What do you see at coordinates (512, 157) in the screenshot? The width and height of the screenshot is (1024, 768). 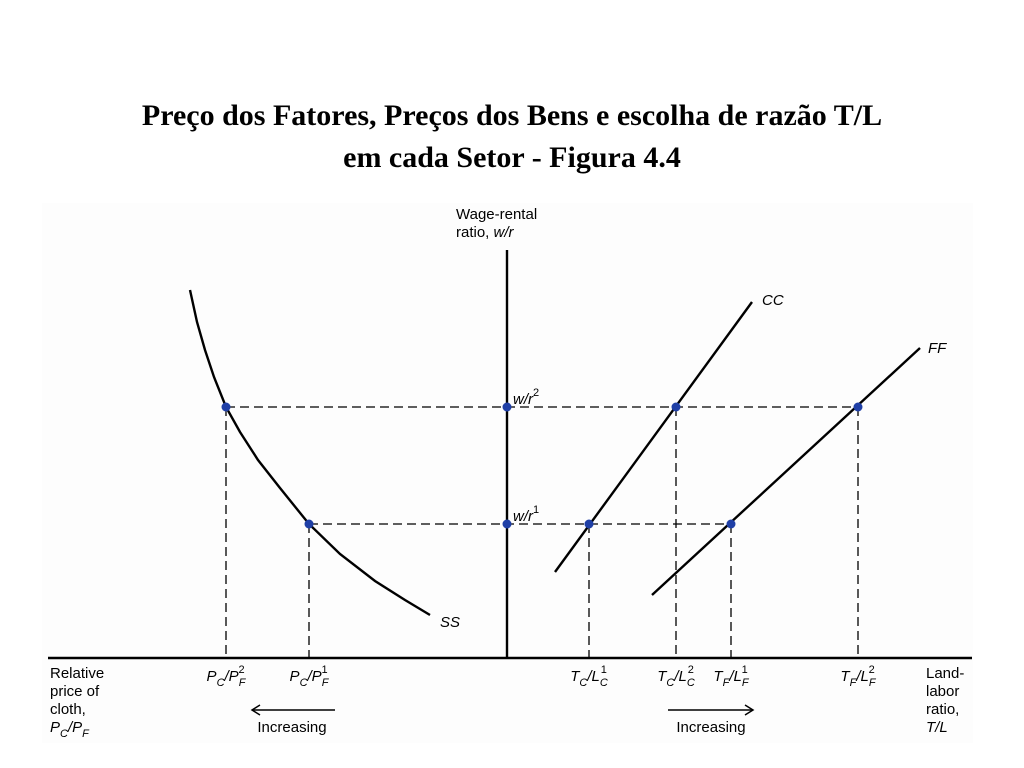 I see `title-line: em cada Setor - Figura 4.4` at bounding box center [512, 157].